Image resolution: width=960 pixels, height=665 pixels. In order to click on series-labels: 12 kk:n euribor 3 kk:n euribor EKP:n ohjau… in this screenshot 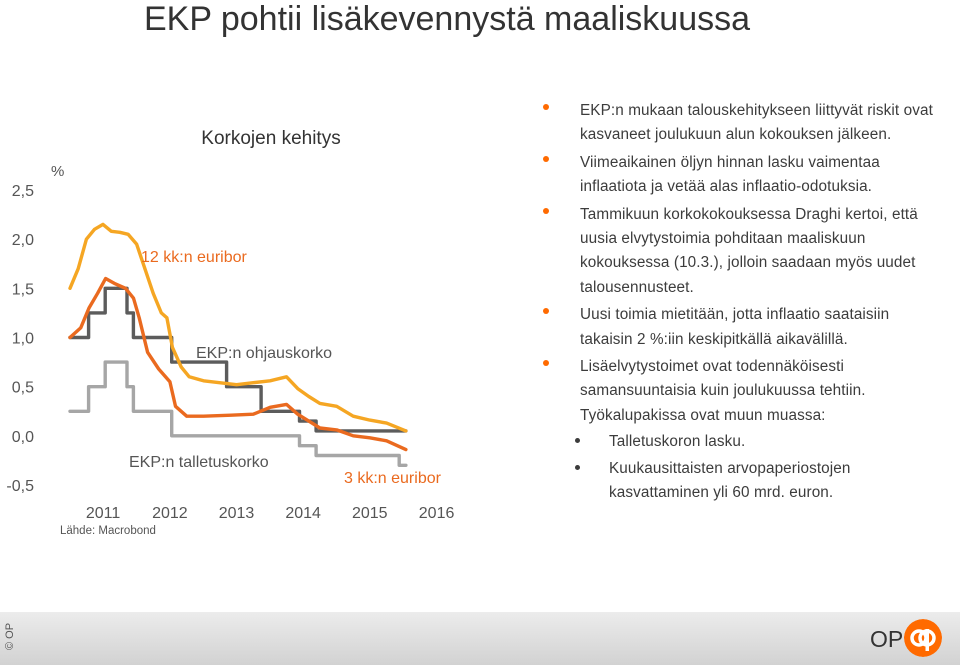, I will do `click(285, 368)`.